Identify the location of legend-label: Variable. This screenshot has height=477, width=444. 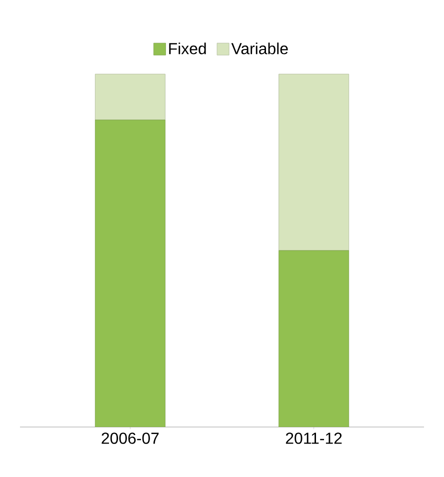
(259, 48).